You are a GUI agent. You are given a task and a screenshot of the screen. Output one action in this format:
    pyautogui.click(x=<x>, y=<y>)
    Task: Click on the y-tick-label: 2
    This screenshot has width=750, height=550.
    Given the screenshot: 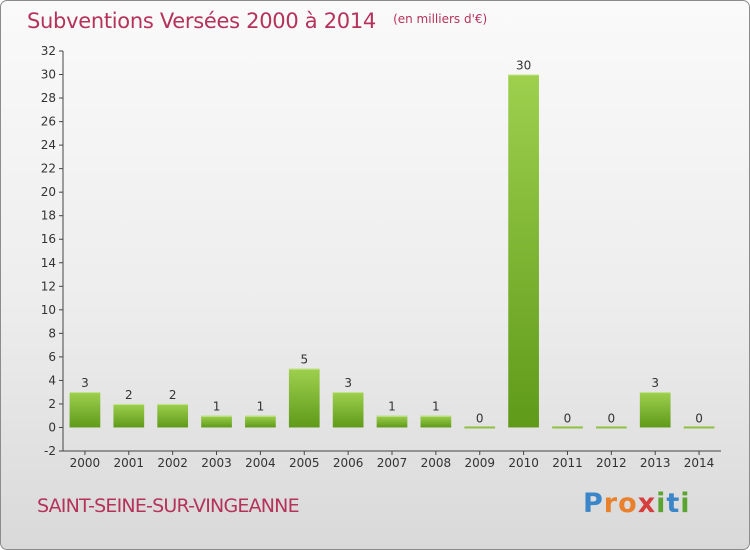 What is the action you would take?
    pyautogui.click(x=52, y=404)
    